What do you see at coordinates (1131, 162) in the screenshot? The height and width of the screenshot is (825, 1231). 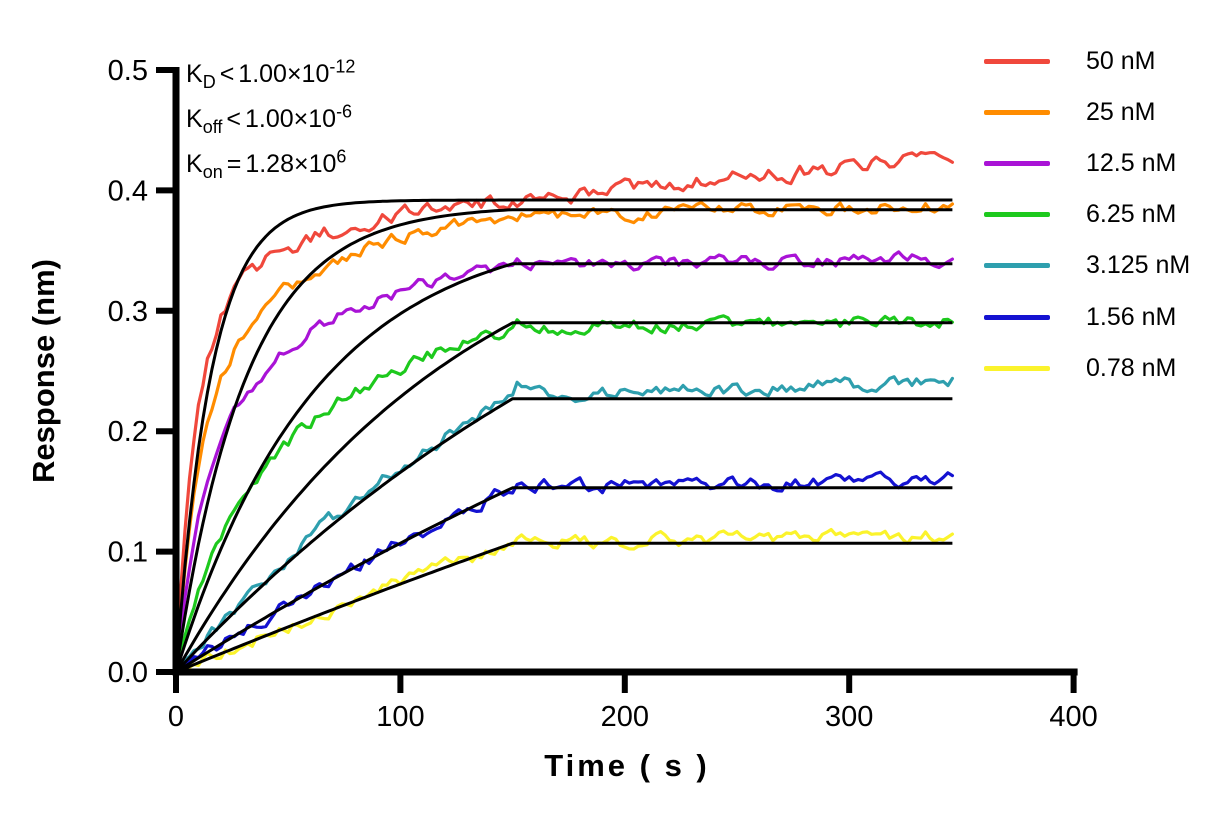 I see `legend-label: 12.5 nM` at bounding box center [1131, 162].